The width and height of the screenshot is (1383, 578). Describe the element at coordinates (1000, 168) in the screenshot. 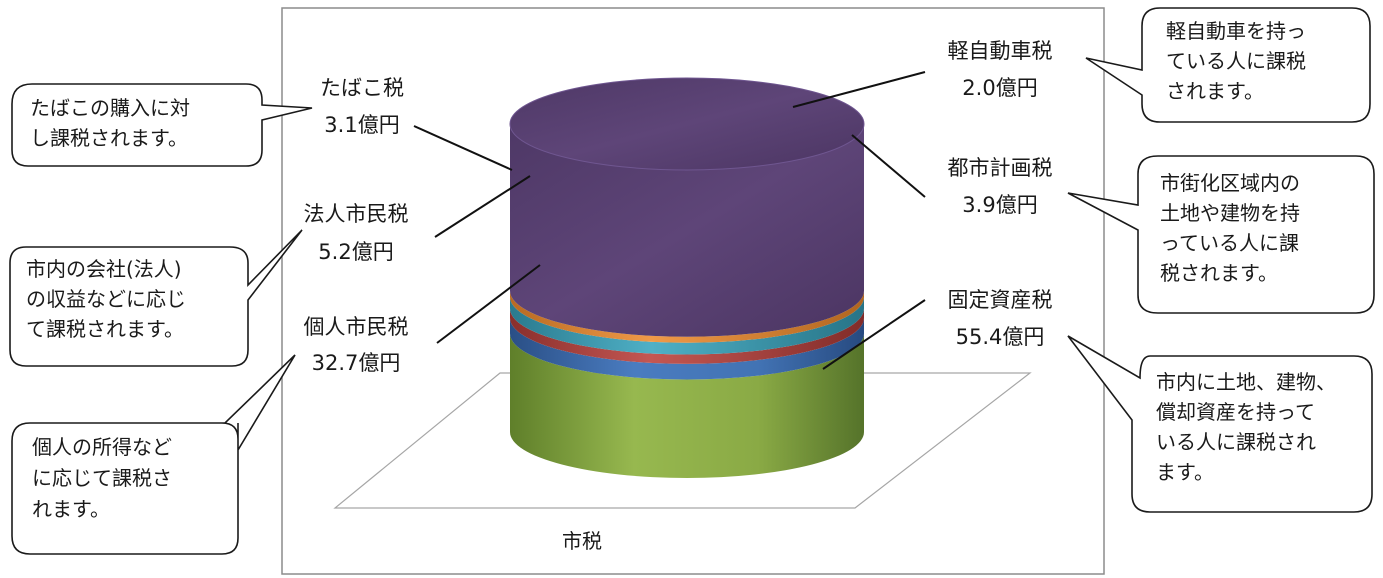

I see `series-name-city-planning: 都市計画税` at that location.